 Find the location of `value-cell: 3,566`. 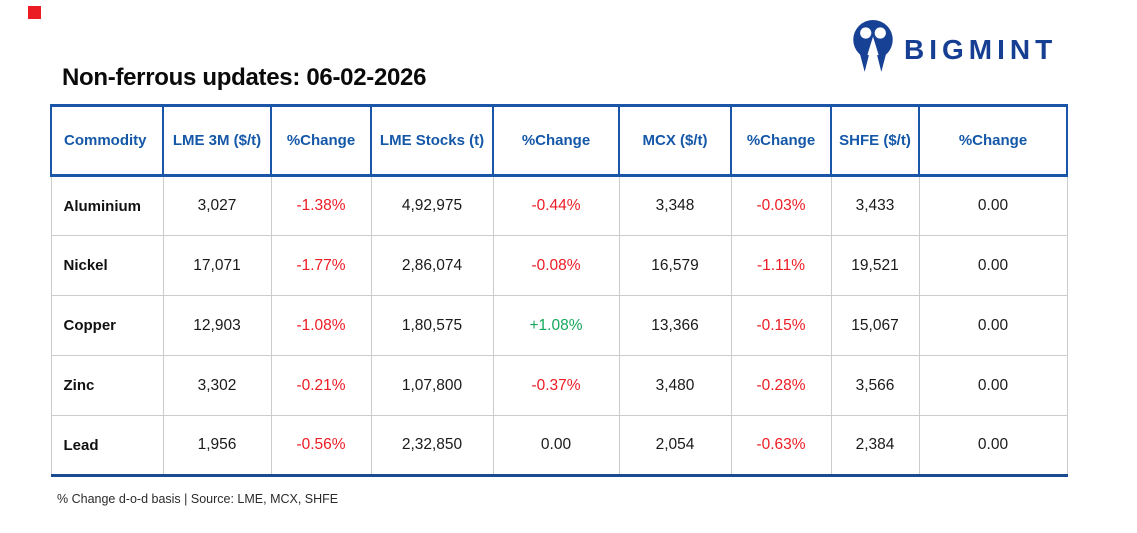

value-cell: 3,566 is located at coordinates (875, 385).